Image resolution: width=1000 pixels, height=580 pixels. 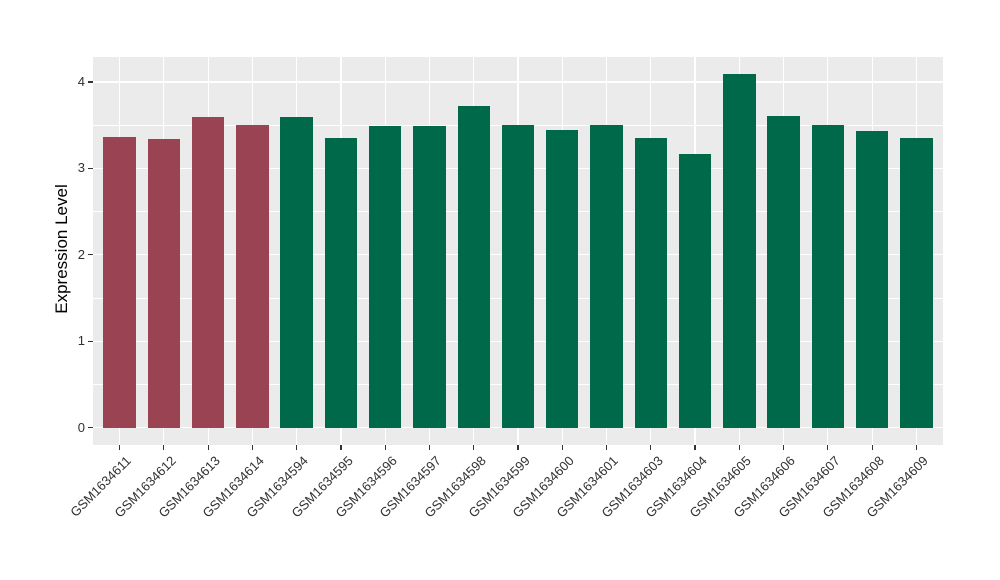 What do you see at coordinates (429, 277) in the screenshot?
I see `bar-GSM1634597` at bounding box center [429, 277].